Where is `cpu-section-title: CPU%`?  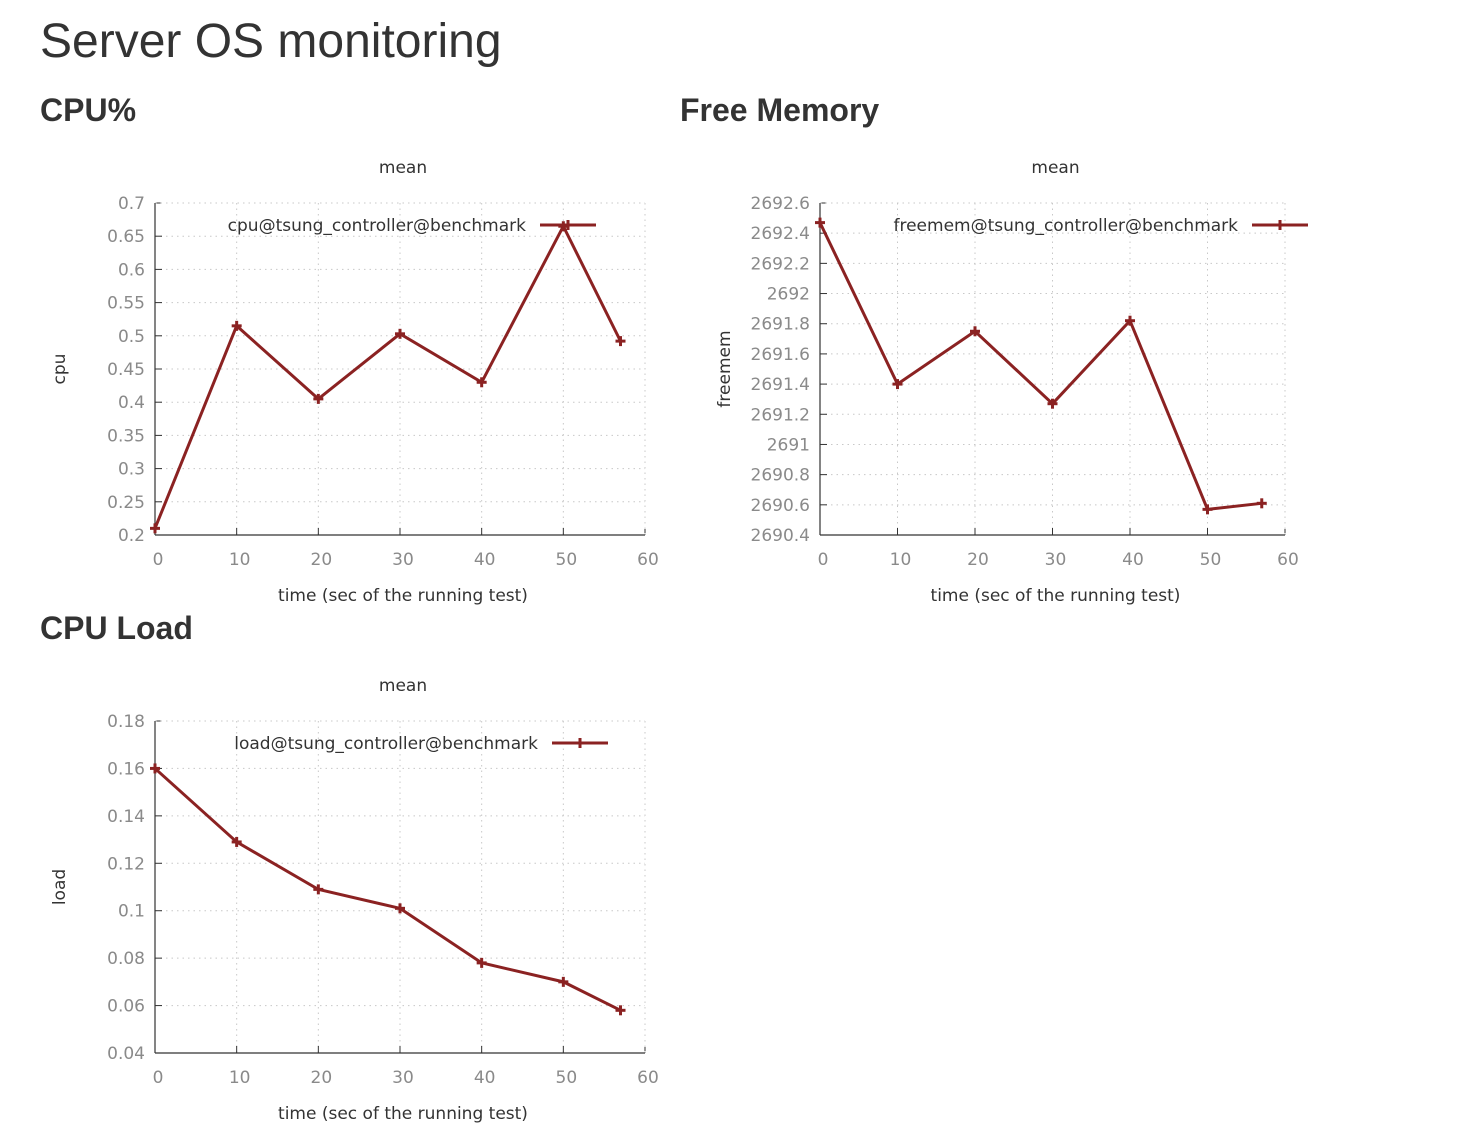
cpu-section-title: CPU% is located at coordinates (88, 110).